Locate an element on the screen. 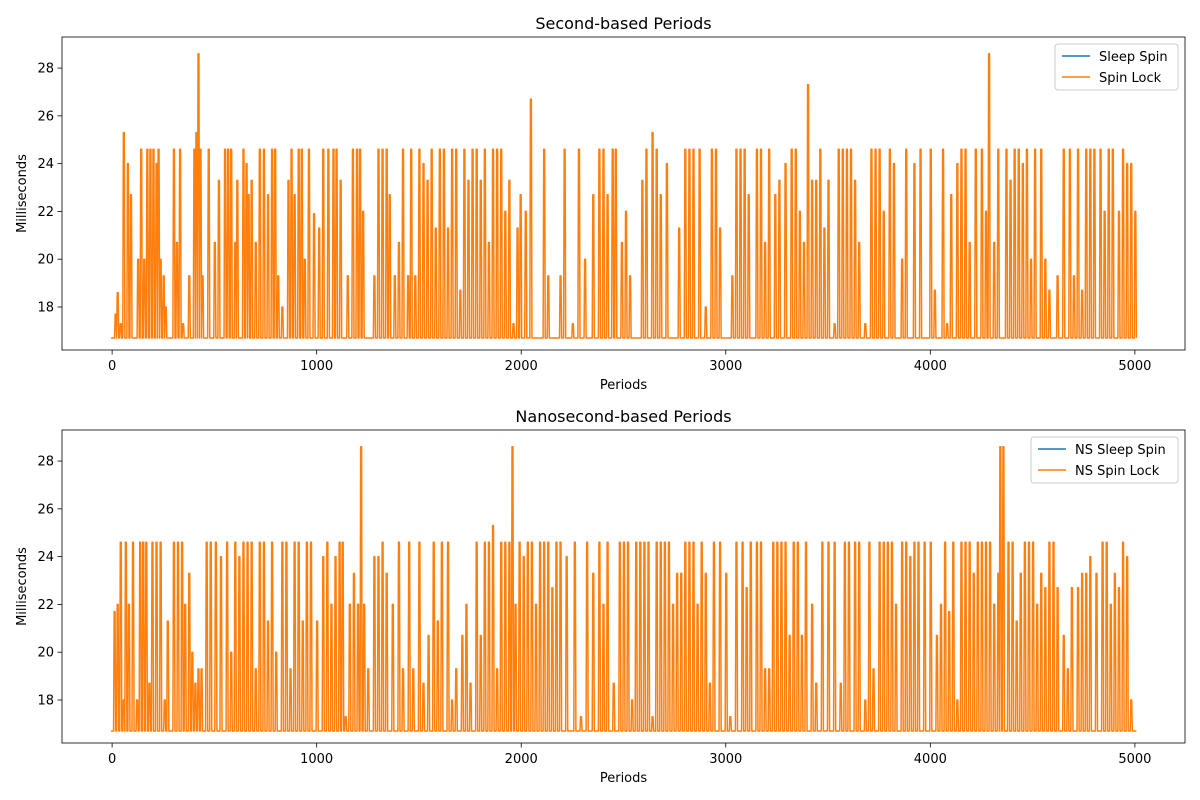  legend-label-sleep-spin: Sleep Spin is located at coordinates (1133, 57).